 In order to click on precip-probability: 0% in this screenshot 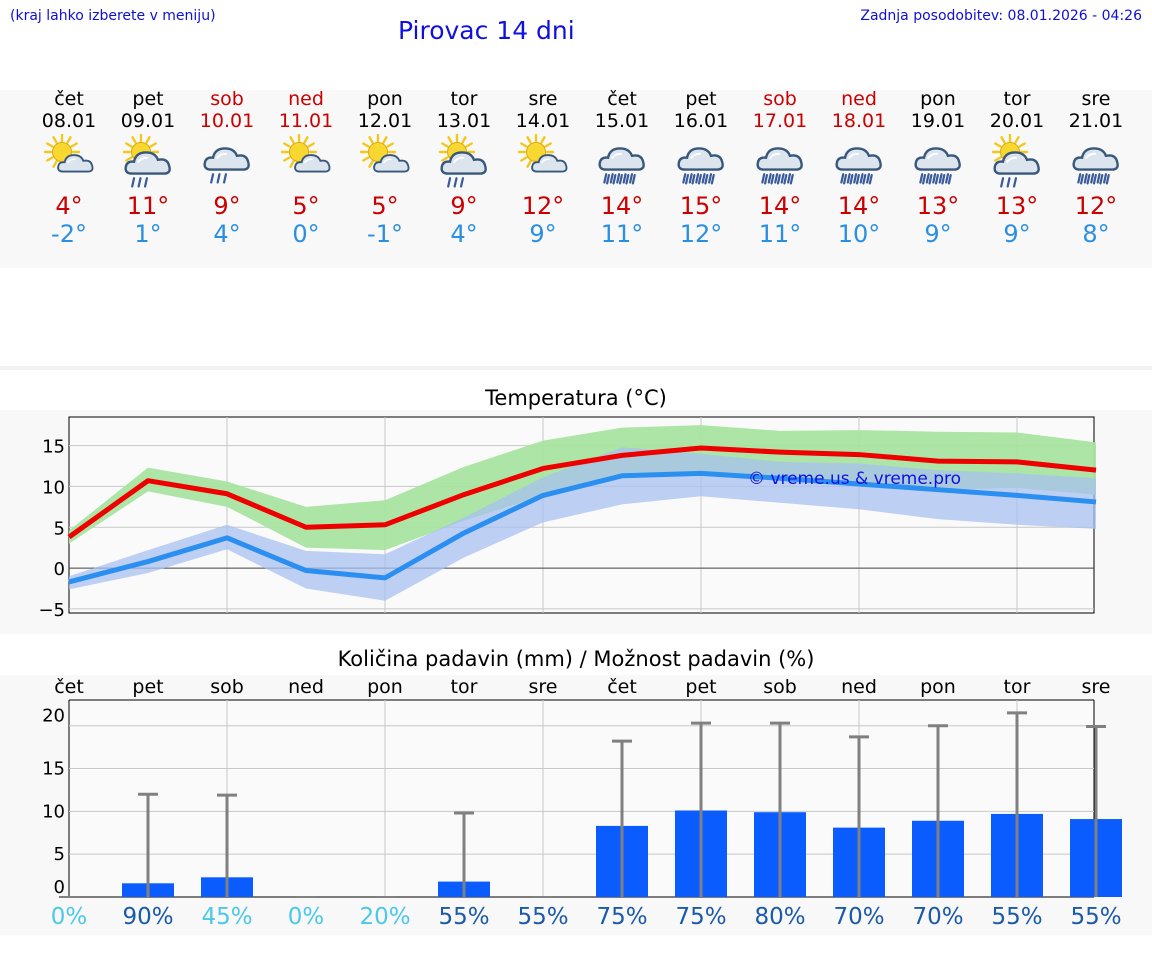, I will do `click(306, 917)`.